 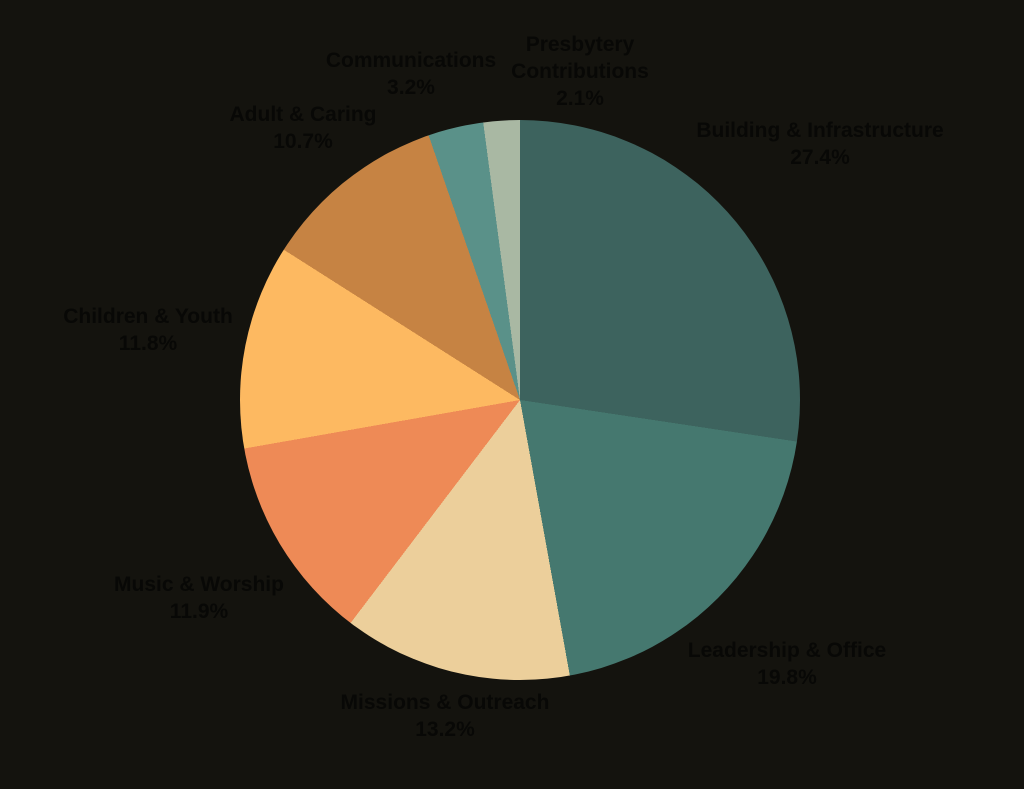 What do you see at coordinates (445, 716) in the screenshot?
I see `slice-label-missions-outreach: Missions & Outreach 13.2%` at bounding box center [445, 716].